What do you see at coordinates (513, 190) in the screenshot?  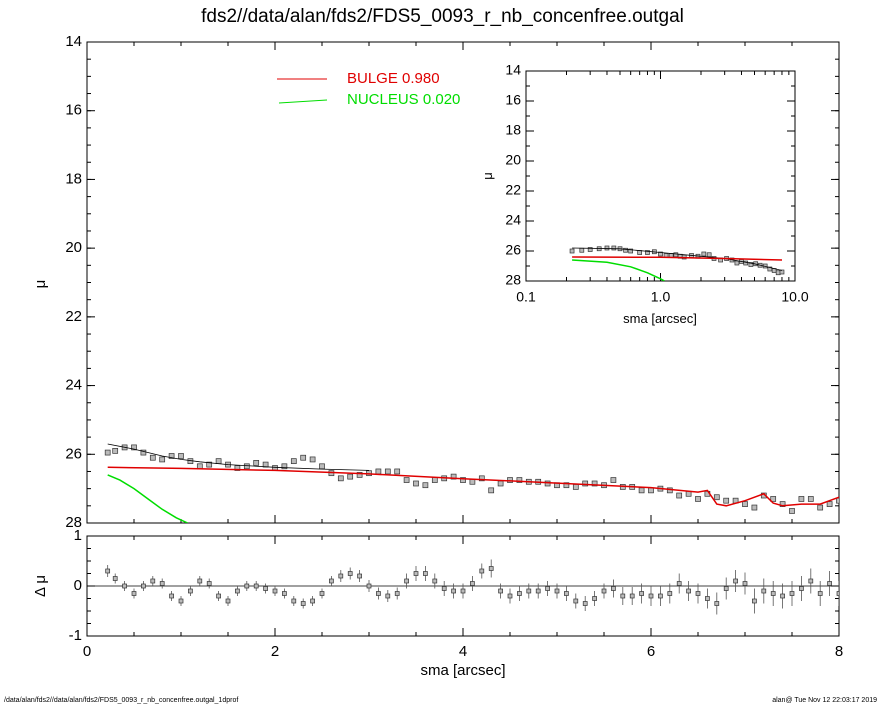 I see `y-tick-label: 22` at bounding box center [513, 190].